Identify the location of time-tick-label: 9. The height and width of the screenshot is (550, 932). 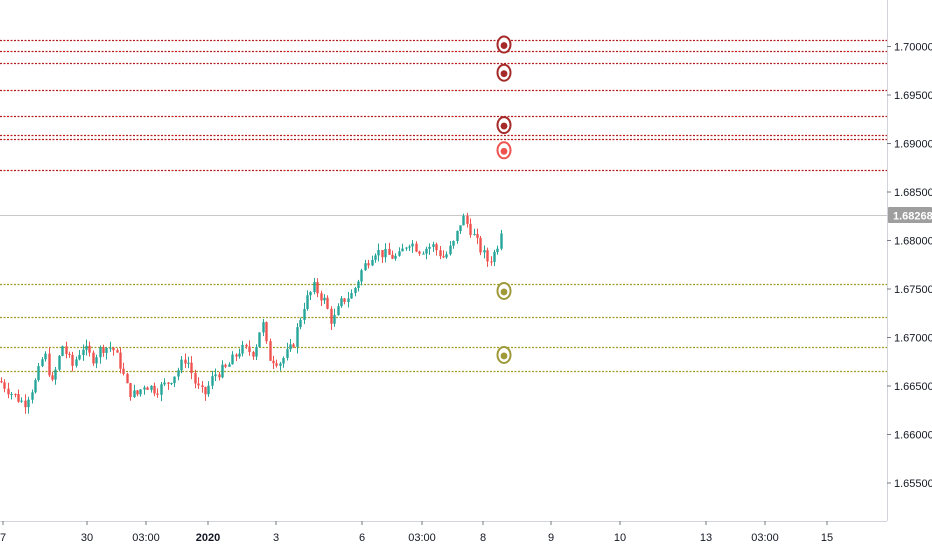
(551, 538).